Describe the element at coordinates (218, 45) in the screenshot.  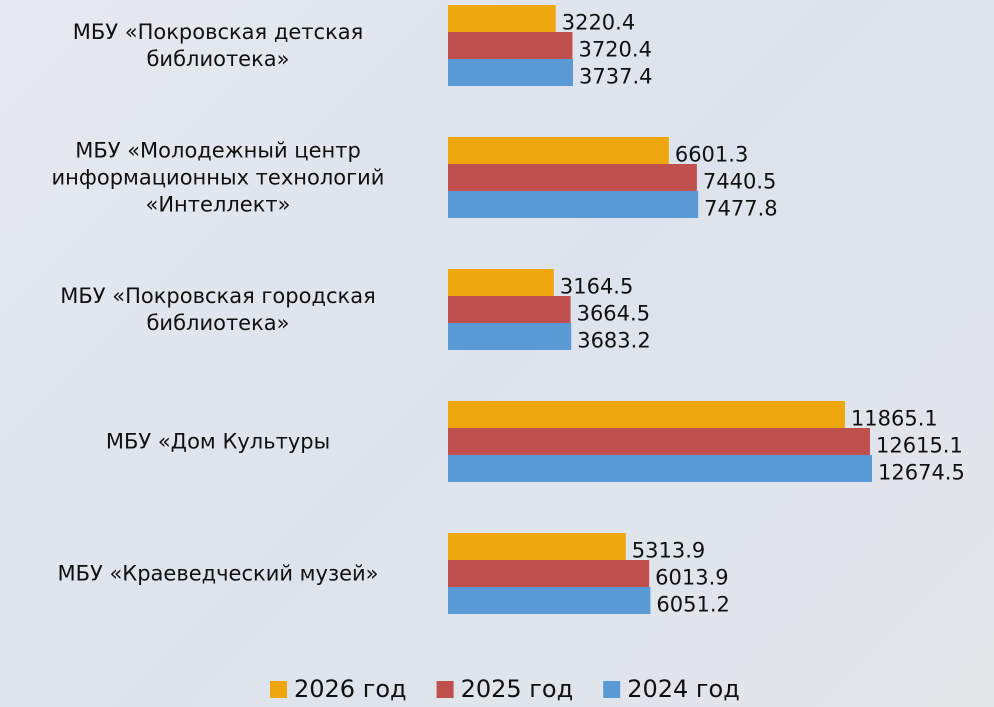
I see `category-label: МБУ «Покровская детская библиотека»` at that location.